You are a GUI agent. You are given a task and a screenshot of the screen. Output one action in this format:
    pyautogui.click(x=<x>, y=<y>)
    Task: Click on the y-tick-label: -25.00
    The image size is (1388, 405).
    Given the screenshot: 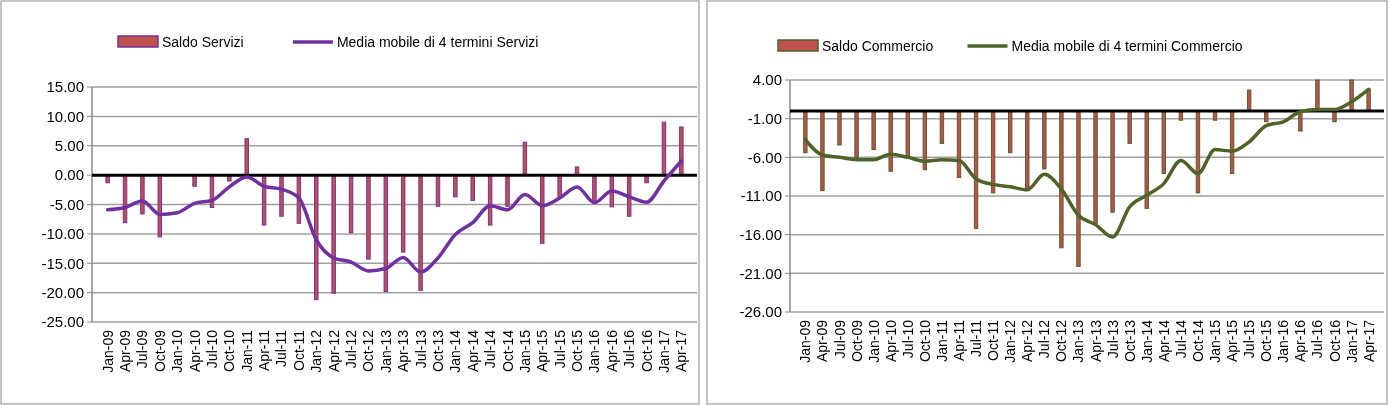 What is the action you would take?
    pyautogui.click(x=62, y=322)
    